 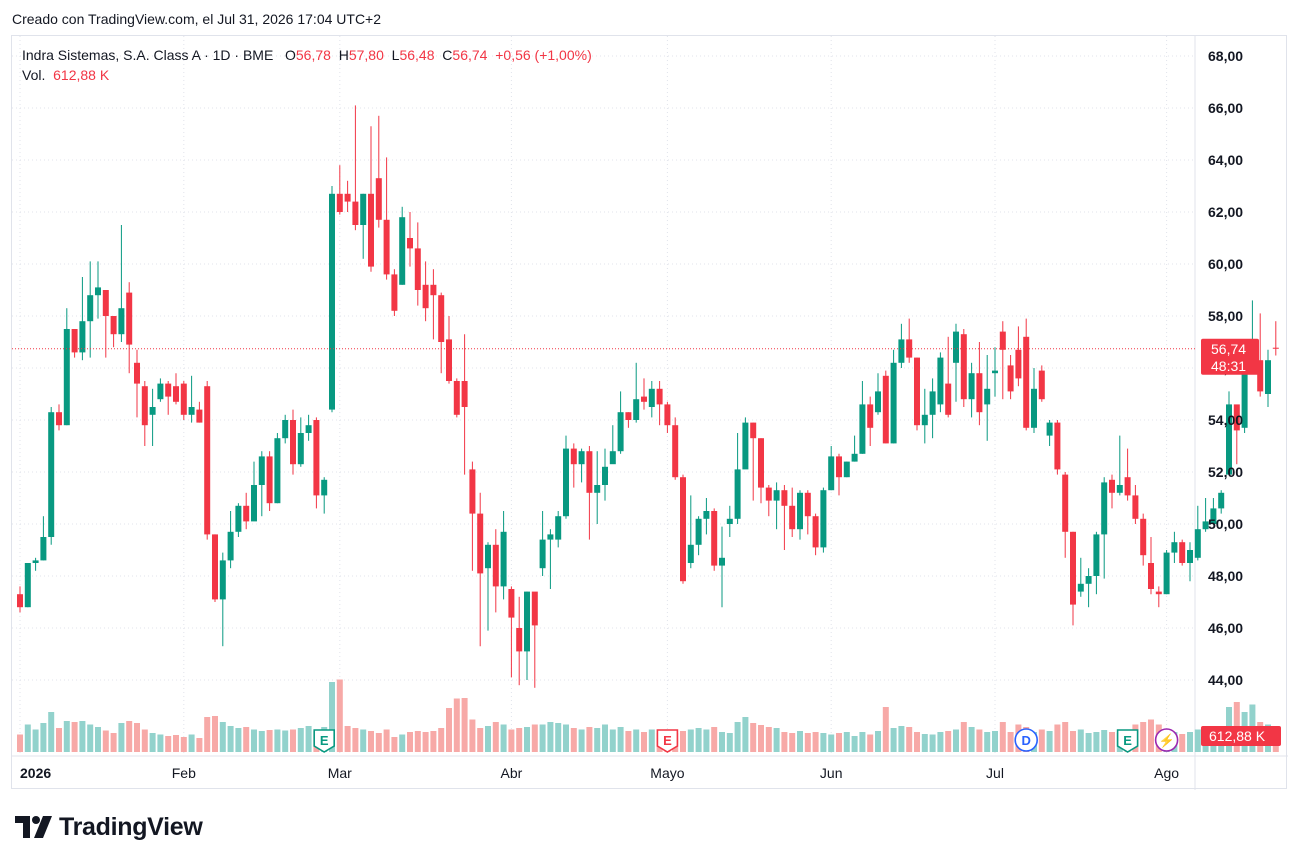 I want to click on event-markers: E E D E ⚡, so click(x=746, y=740).